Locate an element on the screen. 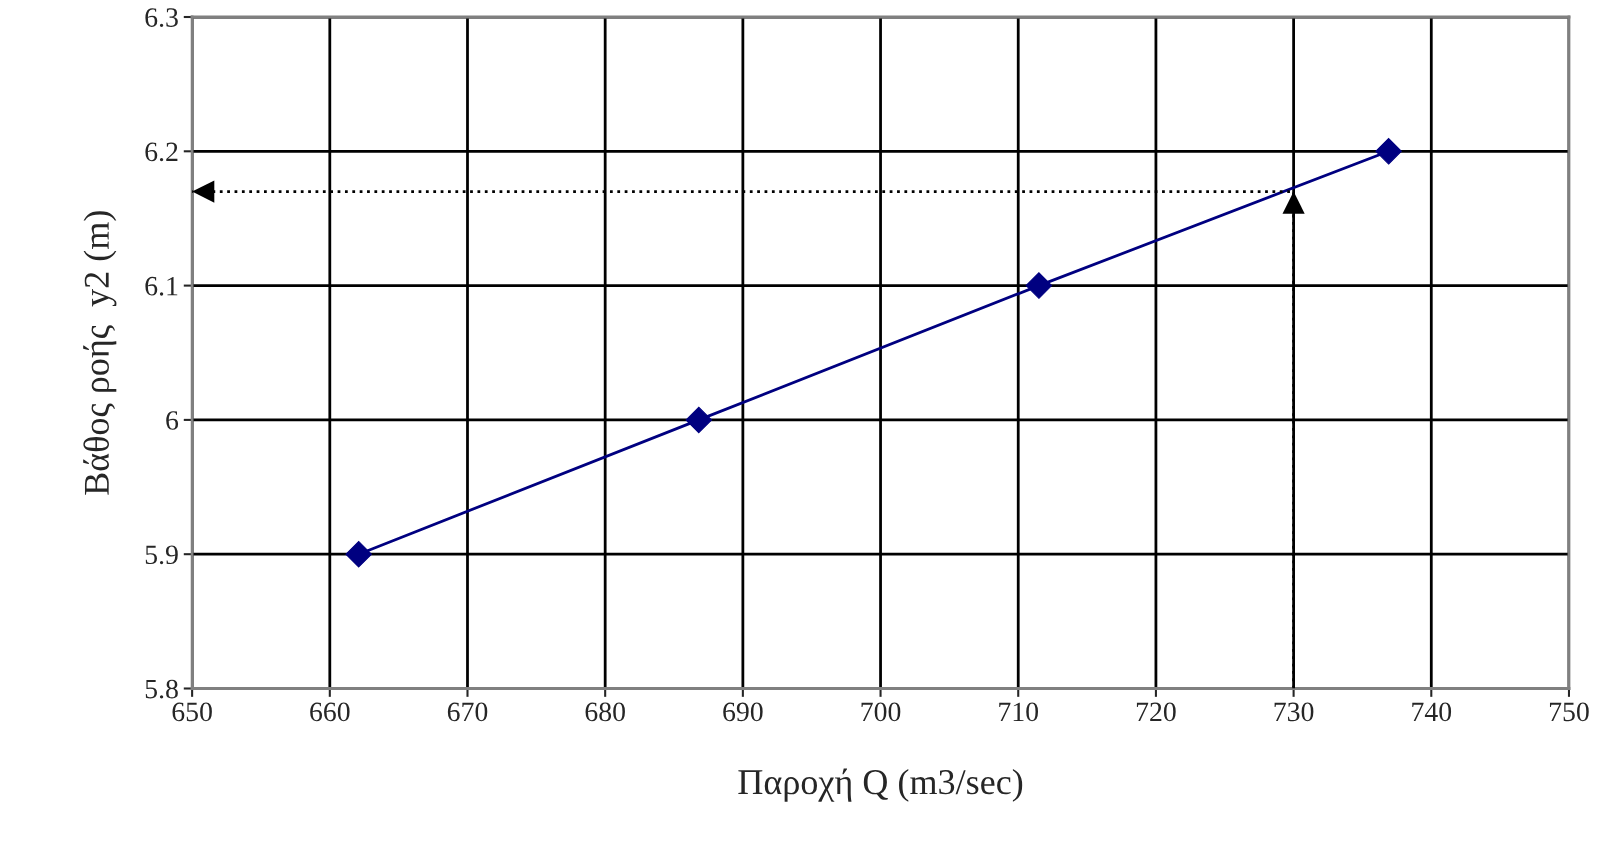  x-tick-label: 740 is located at coordinates (1432, 712).